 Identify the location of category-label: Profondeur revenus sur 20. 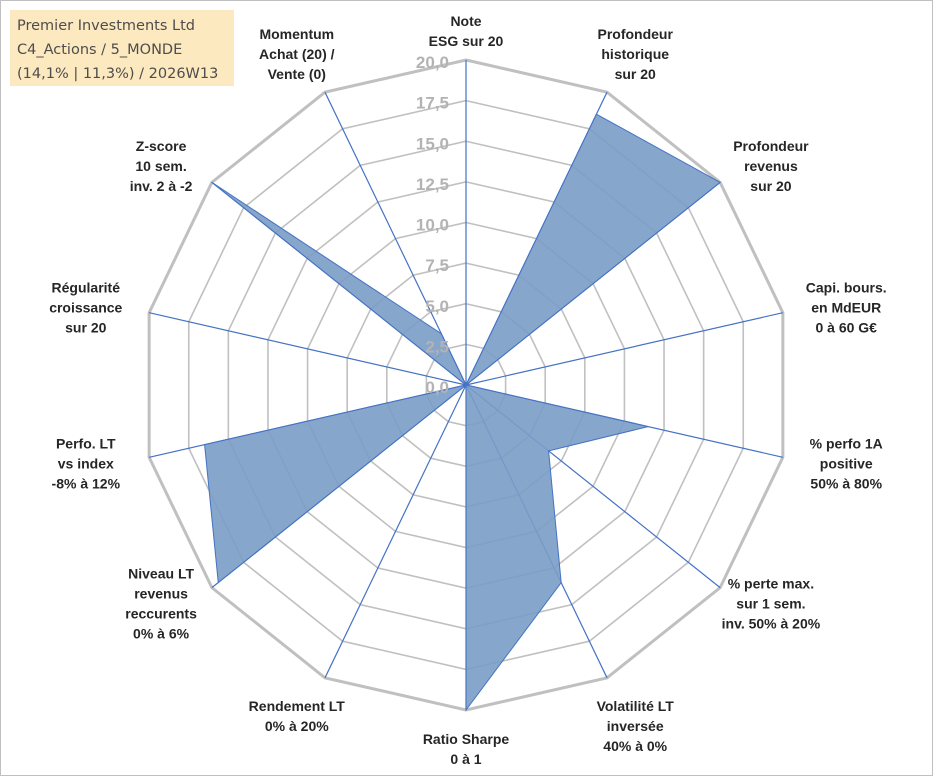
(771, 166).